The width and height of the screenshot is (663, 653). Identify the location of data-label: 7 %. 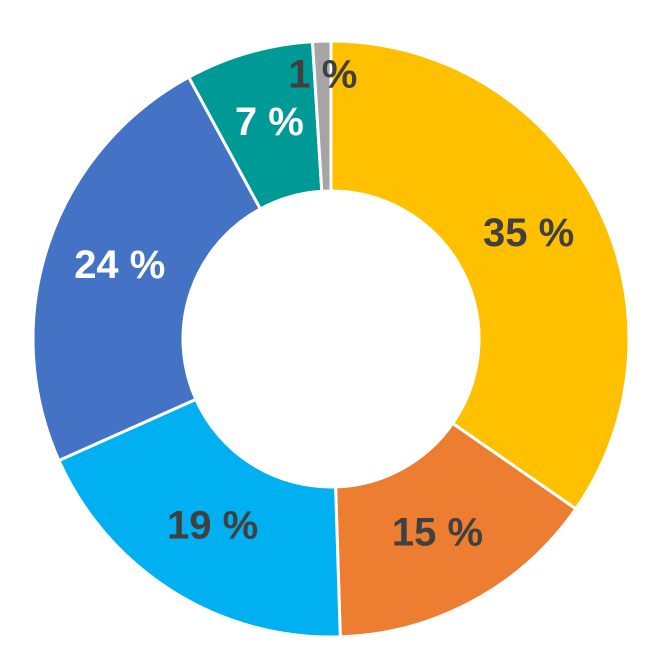
(269, 122).